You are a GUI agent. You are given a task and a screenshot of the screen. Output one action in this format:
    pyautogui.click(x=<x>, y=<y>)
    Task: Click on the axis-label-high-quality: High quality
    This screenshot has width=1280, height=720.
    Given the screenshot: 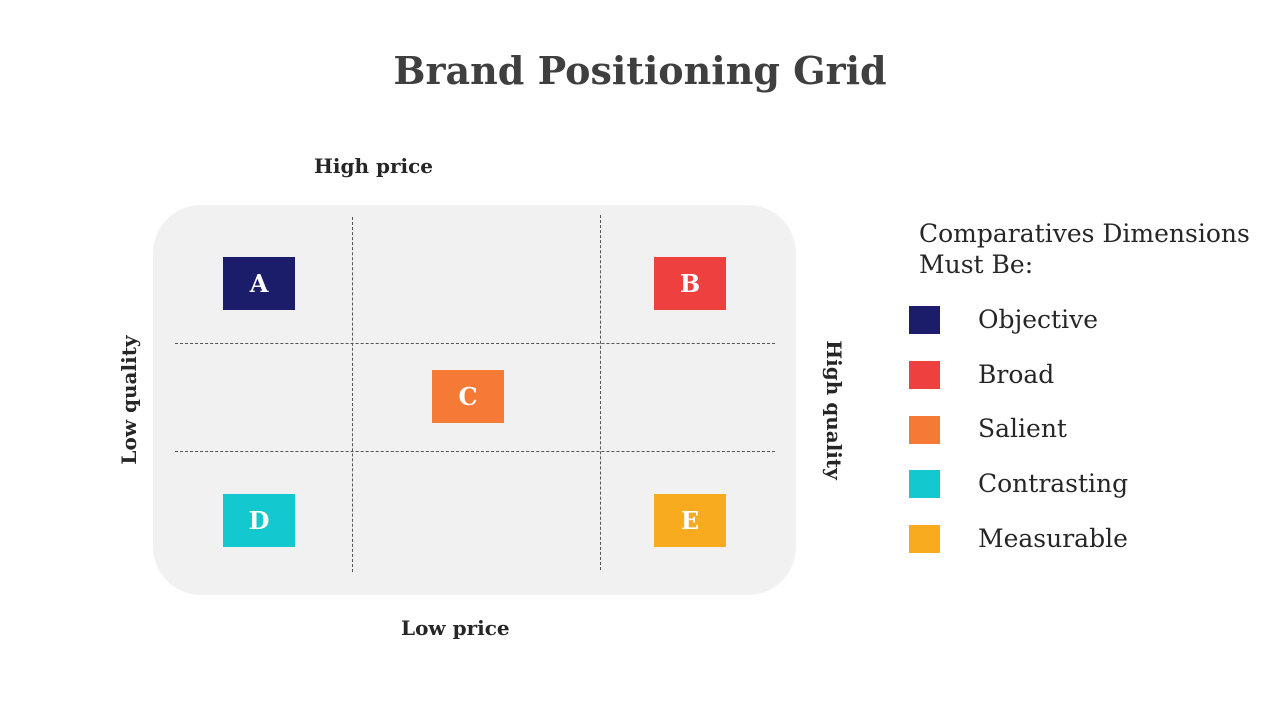 What is the action you would take?
    pyautogui.click(x=834, y=410)
    